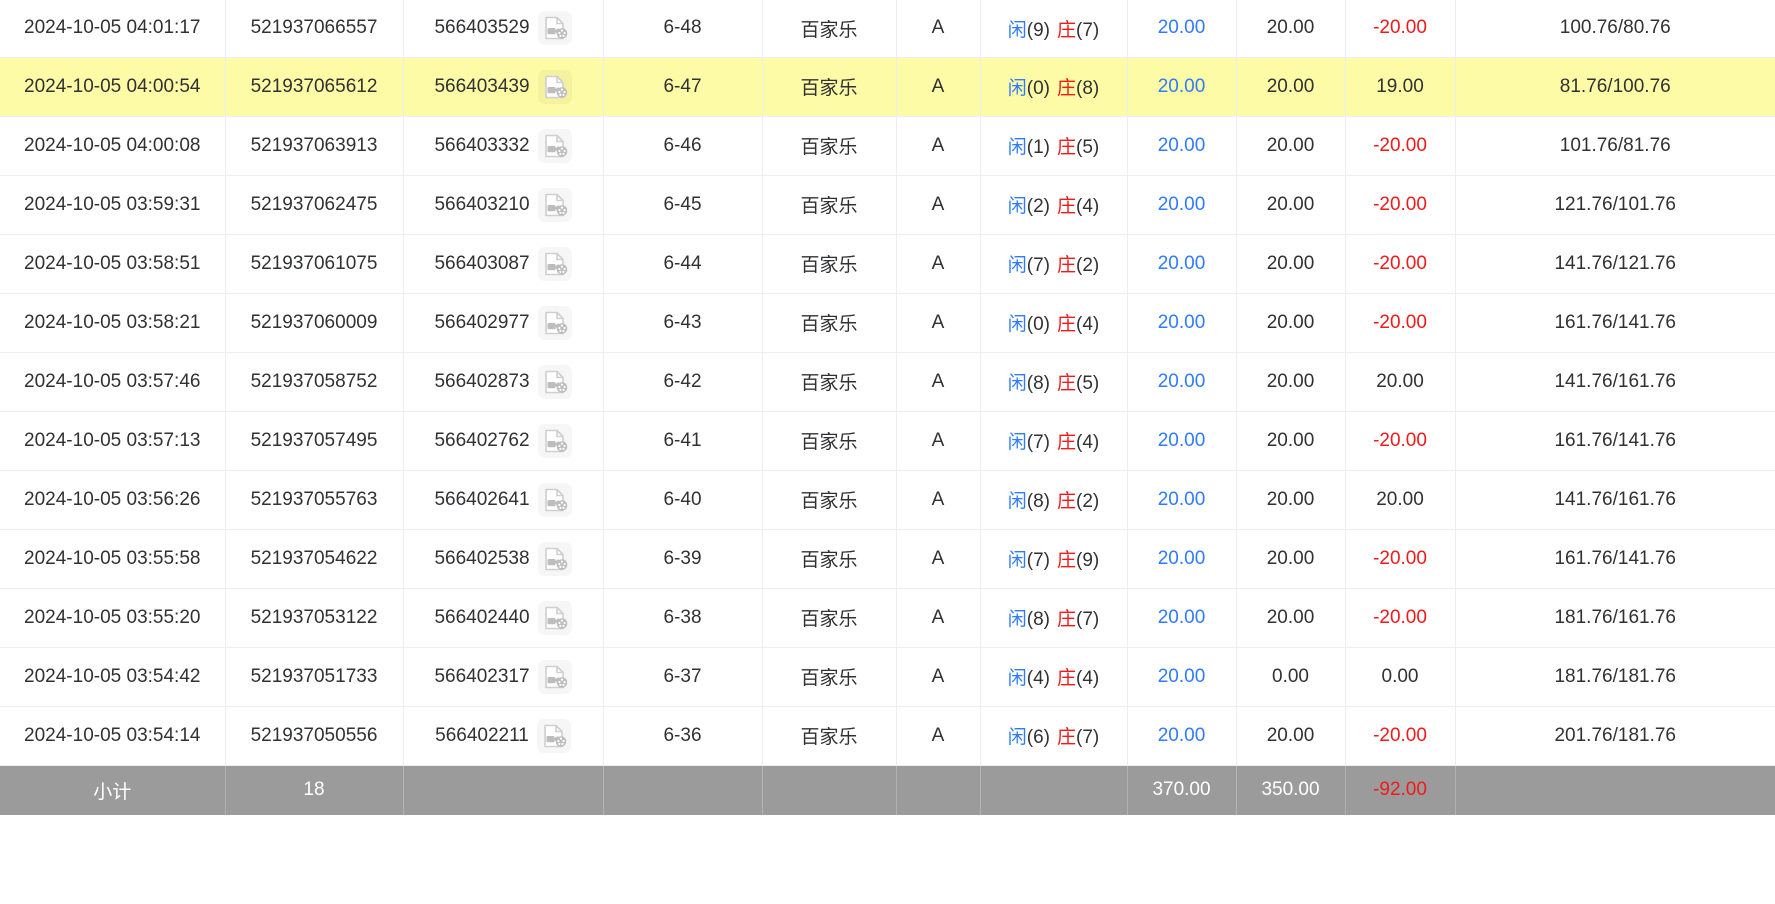 The image size is (1775, 904). What do you see at coordinates (1088, 30) in the screenshot?
I see `result-banker-value: (7)` at bounding box center [1088, 30].